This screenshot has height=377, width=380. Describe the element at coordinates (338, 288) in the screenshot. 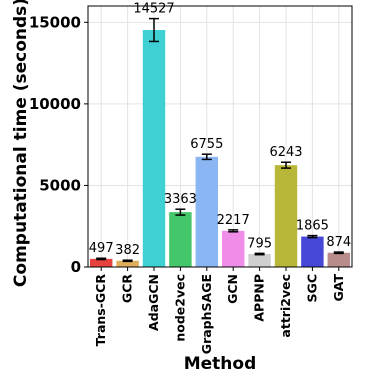

I see `x-tick-label: GAT` at that location.